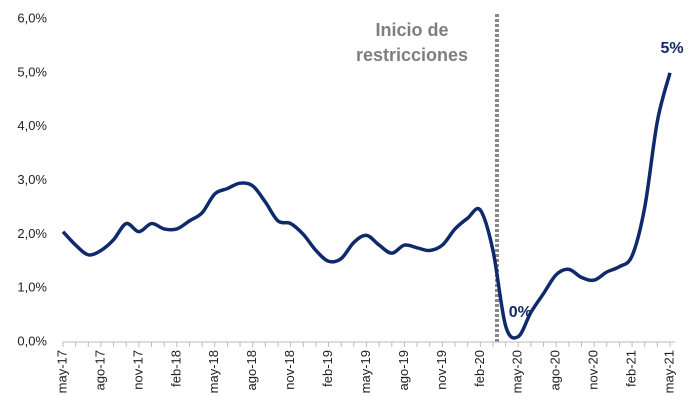  Describe the element at coordinates (251, 370) in the screenshot. I see `x-tick-label: ago-18` at that location.